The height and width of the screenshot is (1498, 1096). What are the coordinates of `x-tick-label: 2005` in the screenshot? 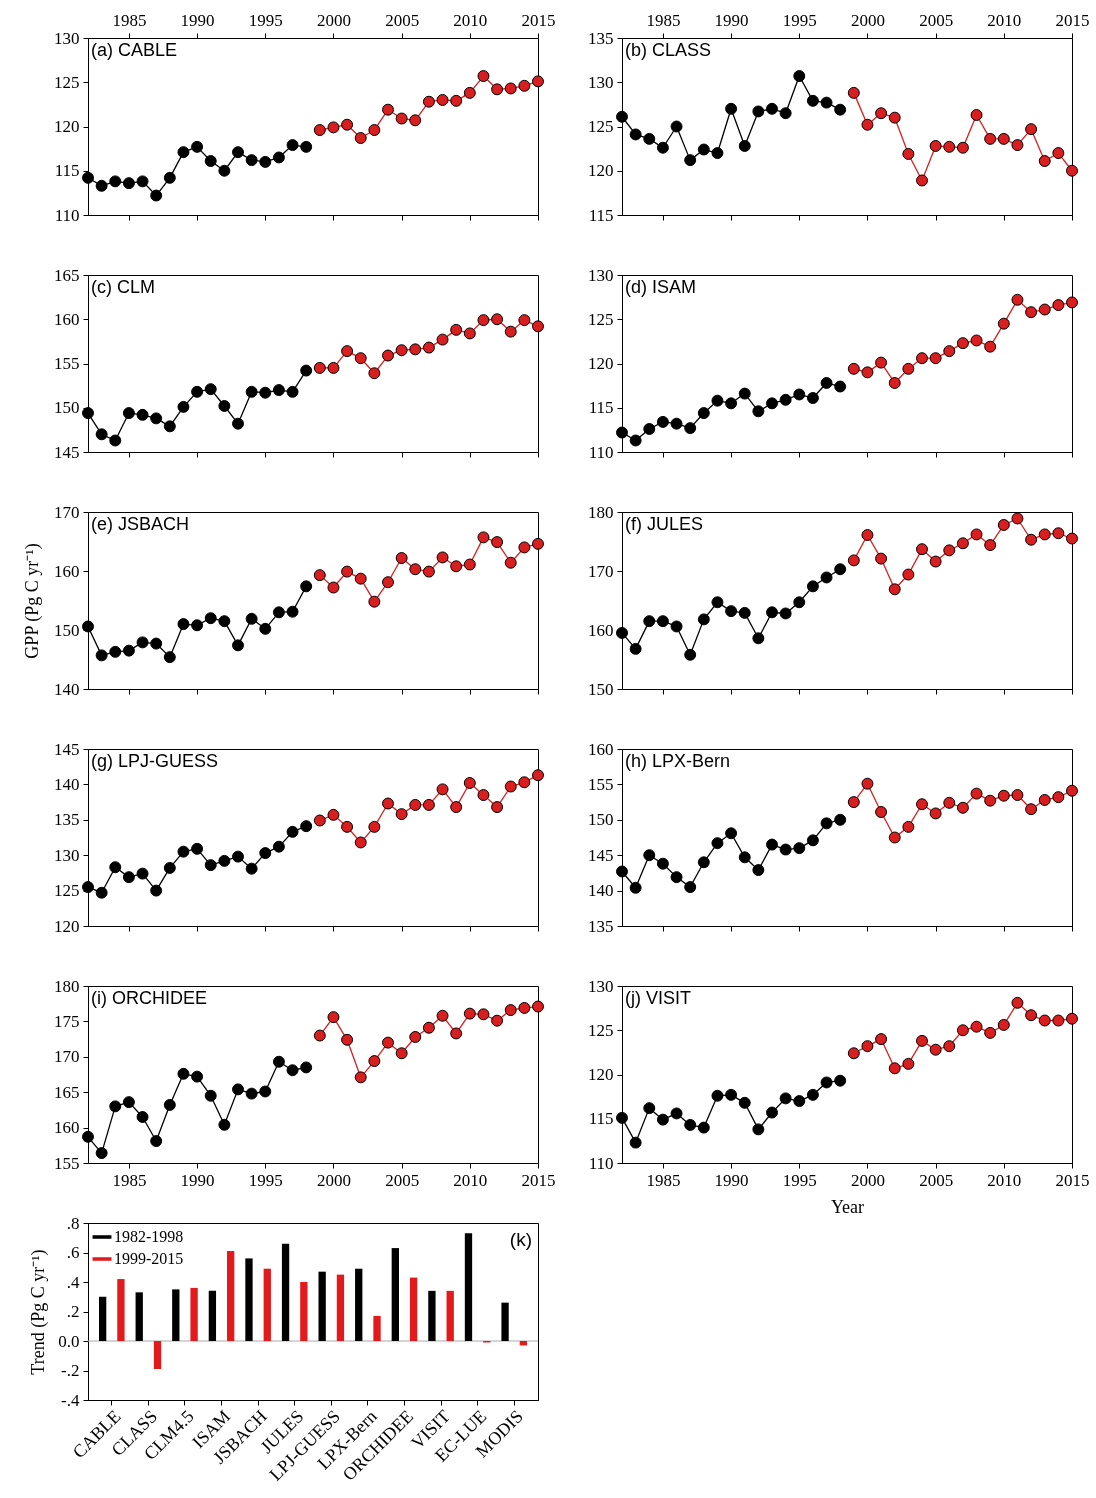 It's located at (402, 1180).